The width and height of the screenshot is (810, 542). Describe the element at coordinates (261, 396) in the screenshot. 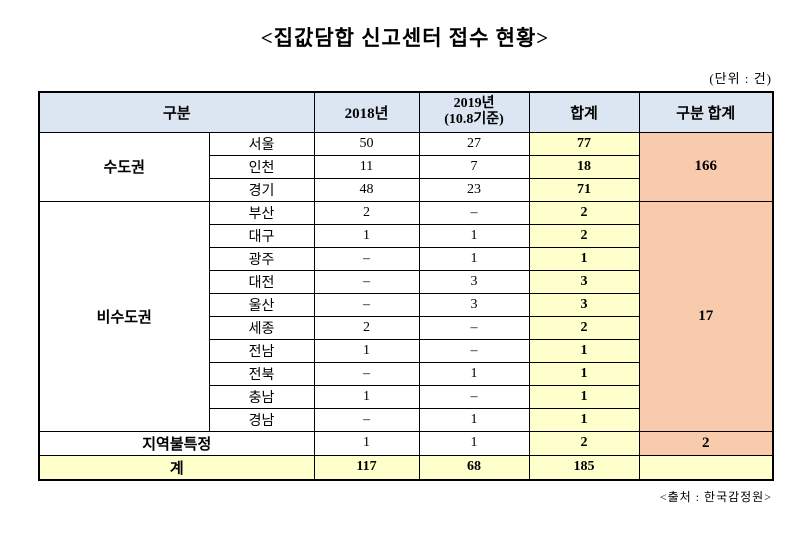

I see `city-cell: 충남` at that location.